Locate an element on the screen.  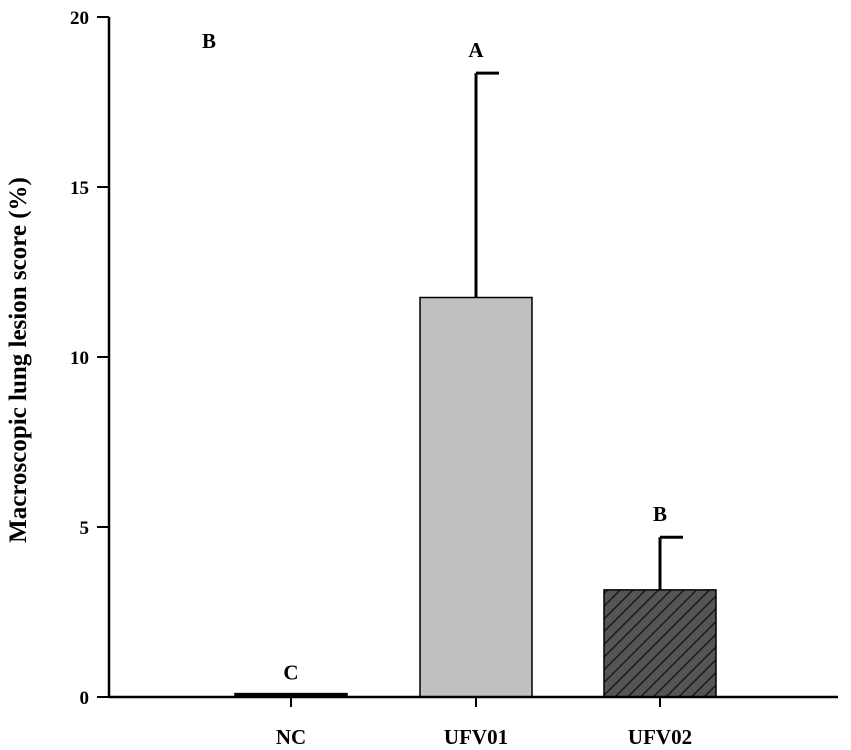
y-tick-label-15: 15 is located at coordinates (79, 188).